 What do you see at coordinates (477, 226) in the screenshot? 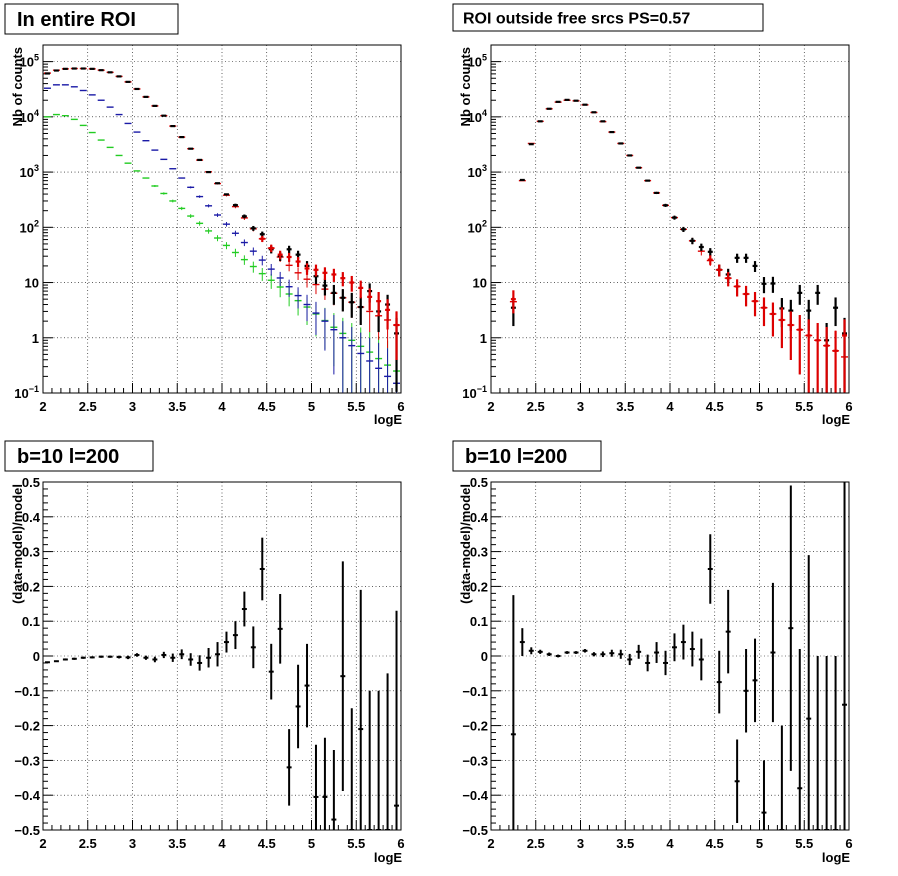
I see `y-tick-label: 10²` at bounding box center [477, 226].